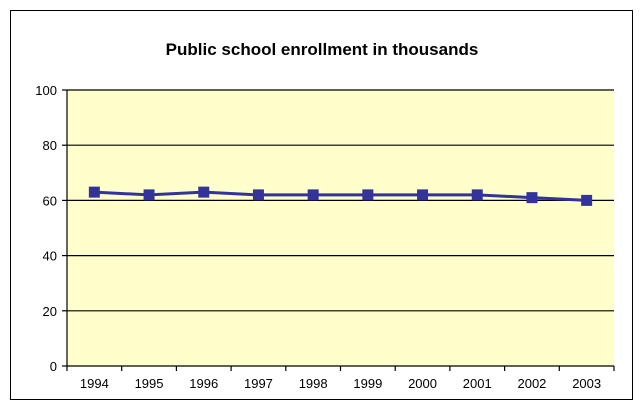  I want to click on y-tick-label-60: 60, so click(50, 200).